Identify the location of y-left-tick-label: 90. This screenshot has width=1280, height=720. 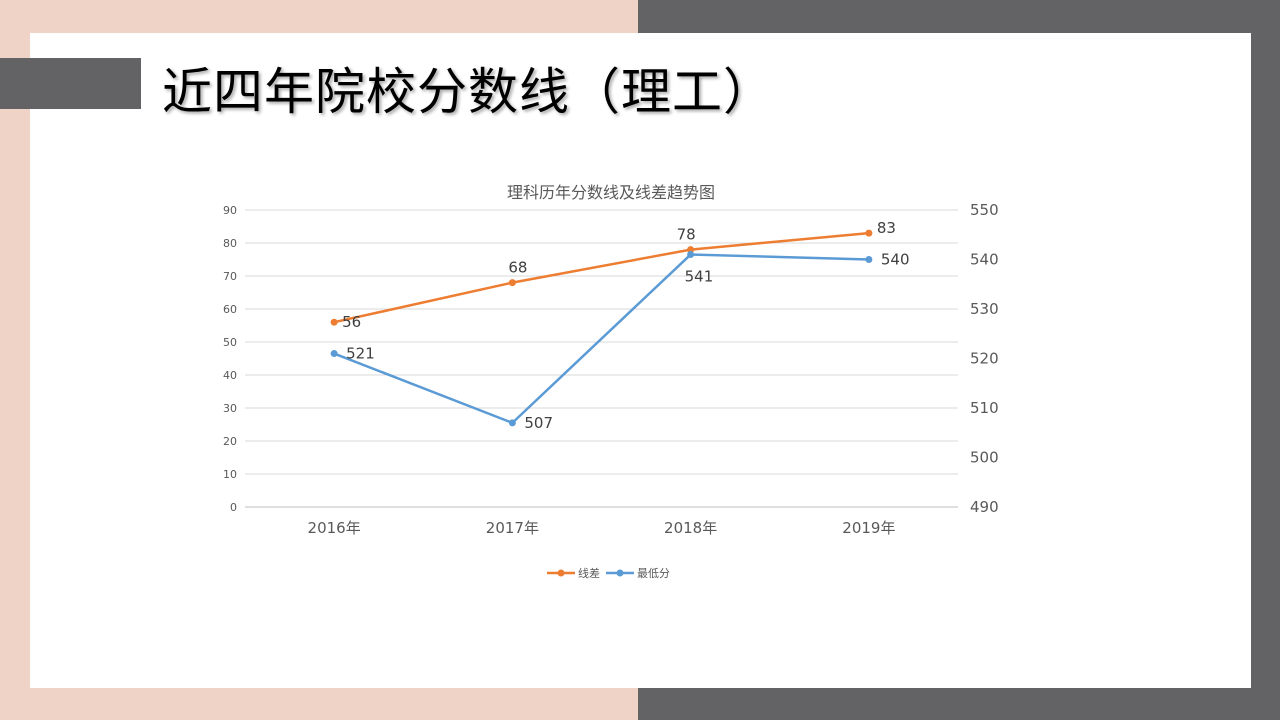
(230, 210).